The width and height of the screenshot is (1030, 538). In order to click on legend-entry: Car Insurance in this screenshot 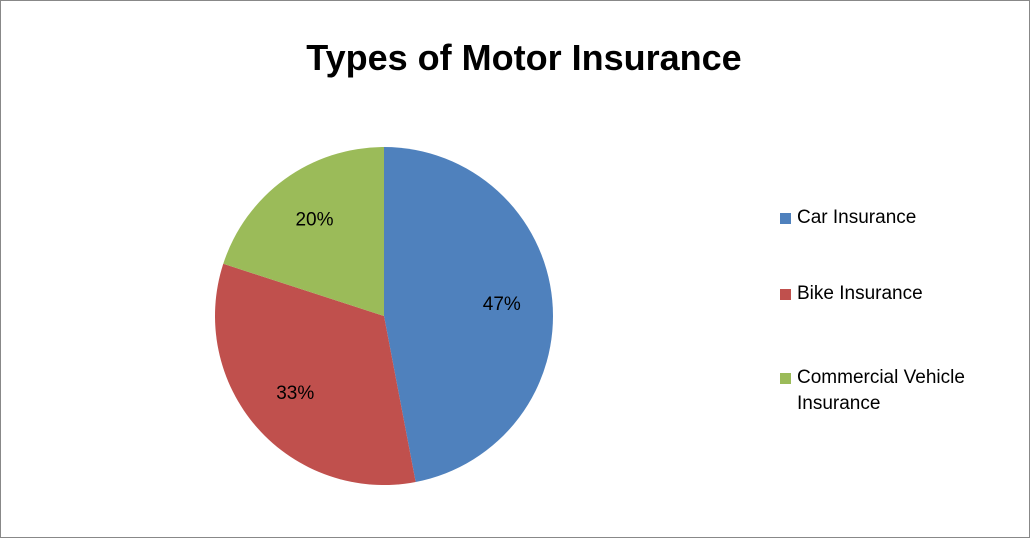, I will do `click(888, 218)`.